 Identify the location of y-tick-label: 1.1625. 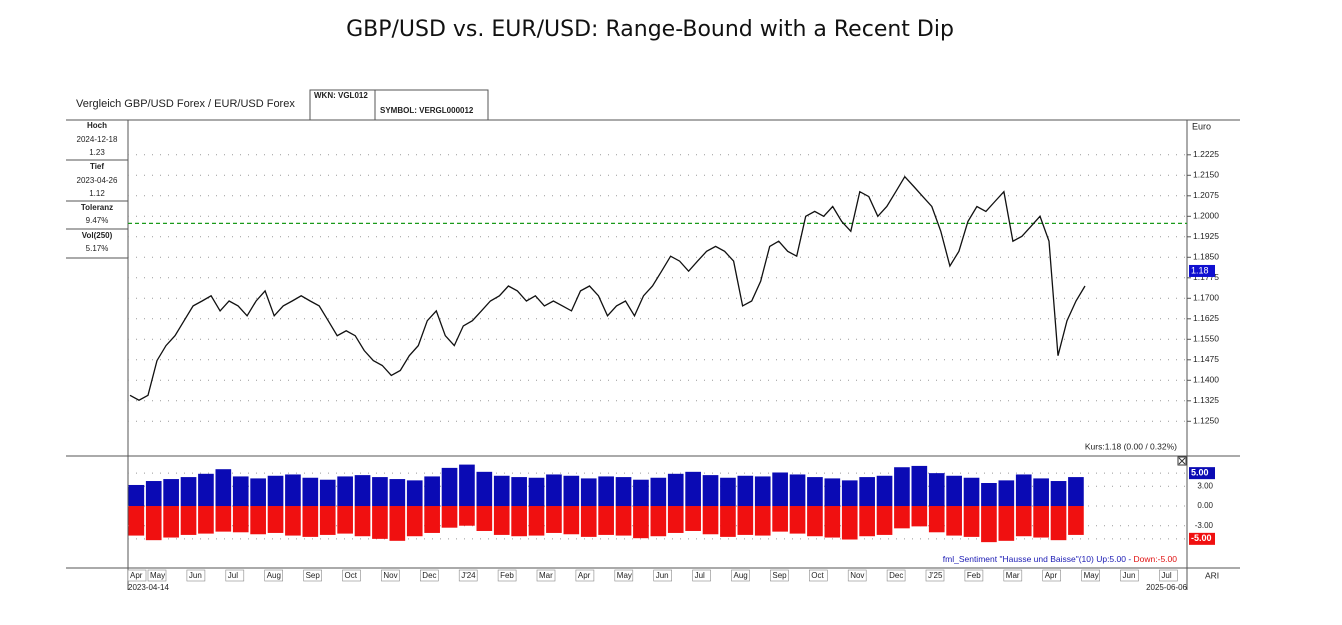
(1206, 318).